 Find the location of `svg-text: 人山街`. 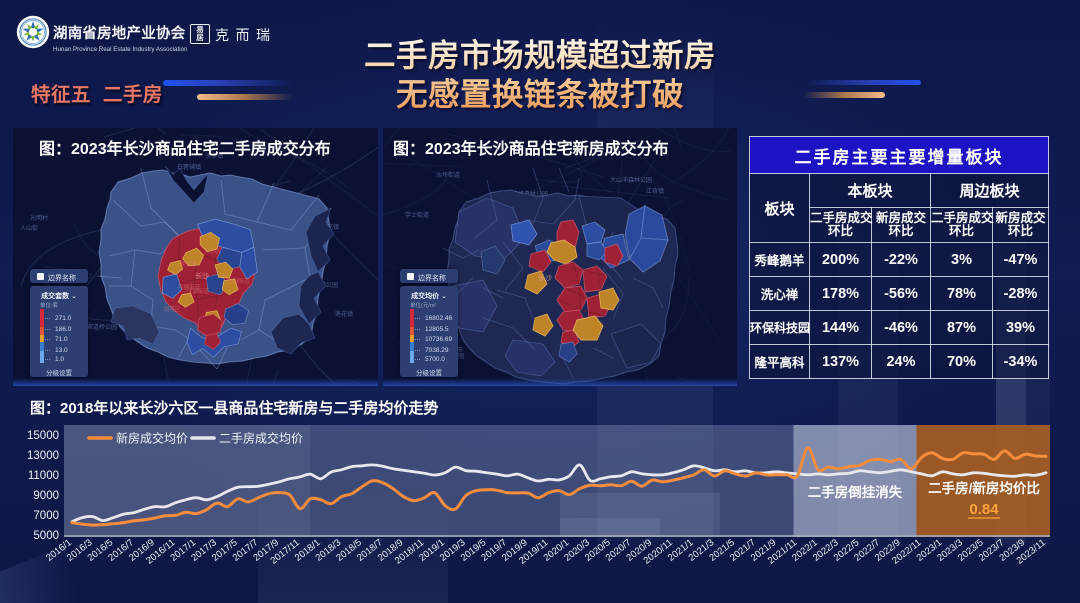

svg-text: 人山街 is located at coordinates (29, 228).